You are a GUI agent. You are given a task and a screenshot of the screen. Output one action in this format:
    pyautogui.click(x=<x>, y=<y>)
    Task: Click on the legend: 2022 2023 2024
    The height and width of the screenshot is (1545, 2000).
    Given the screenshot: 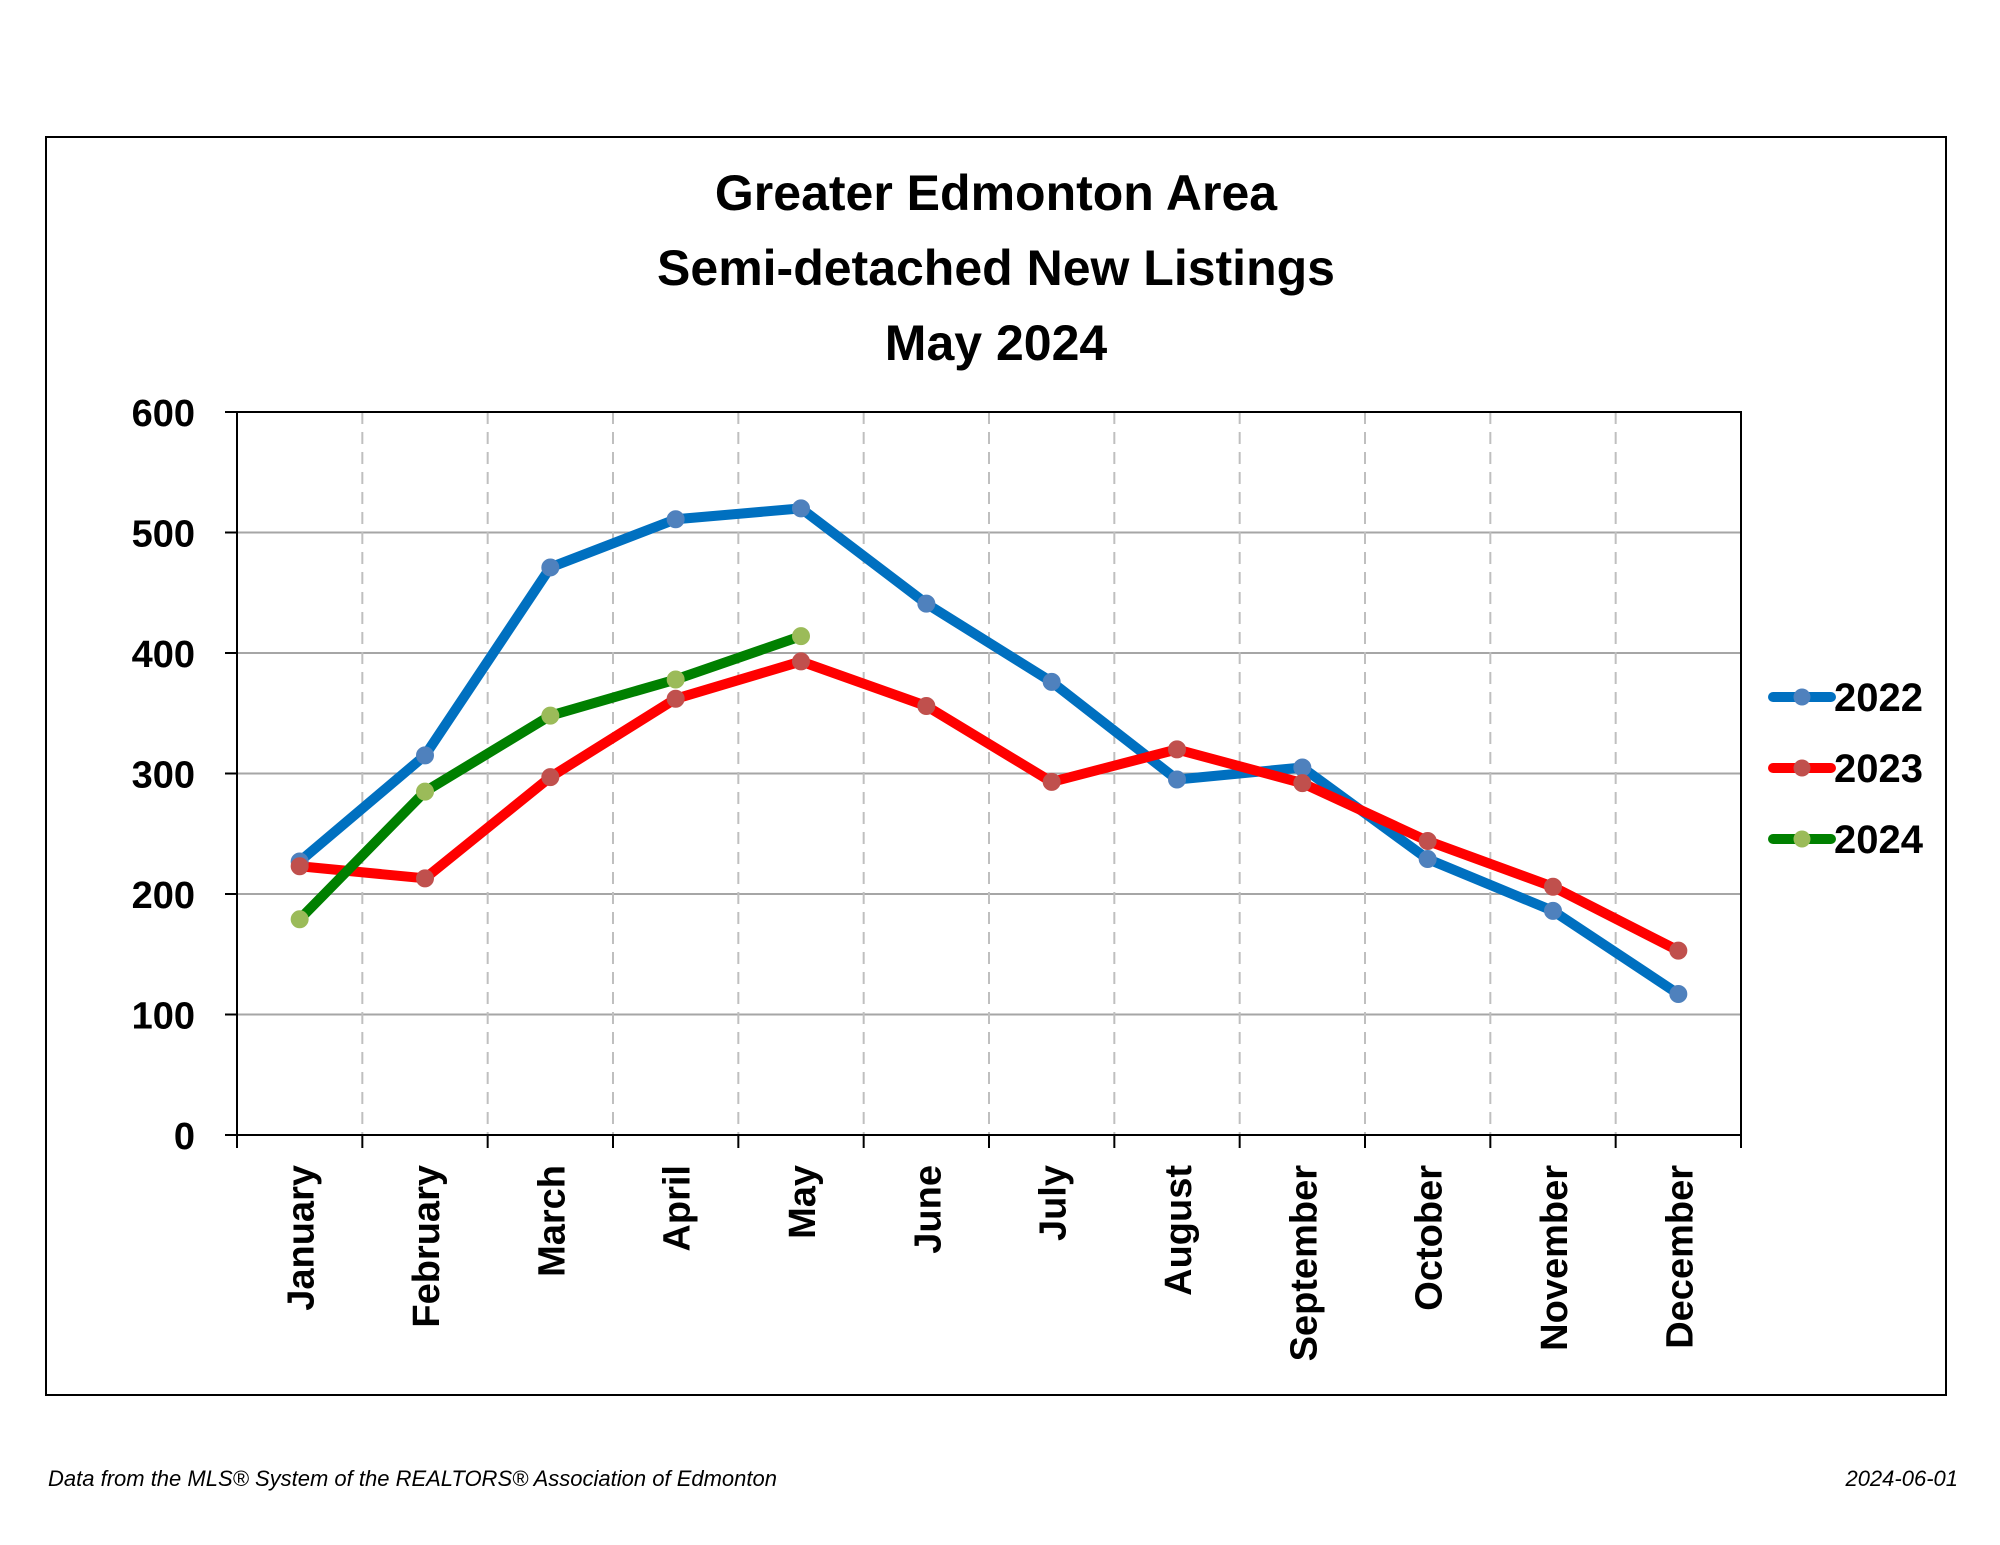 What is the action you would take?
    pyautogui.click(x=1846, y=769)
    